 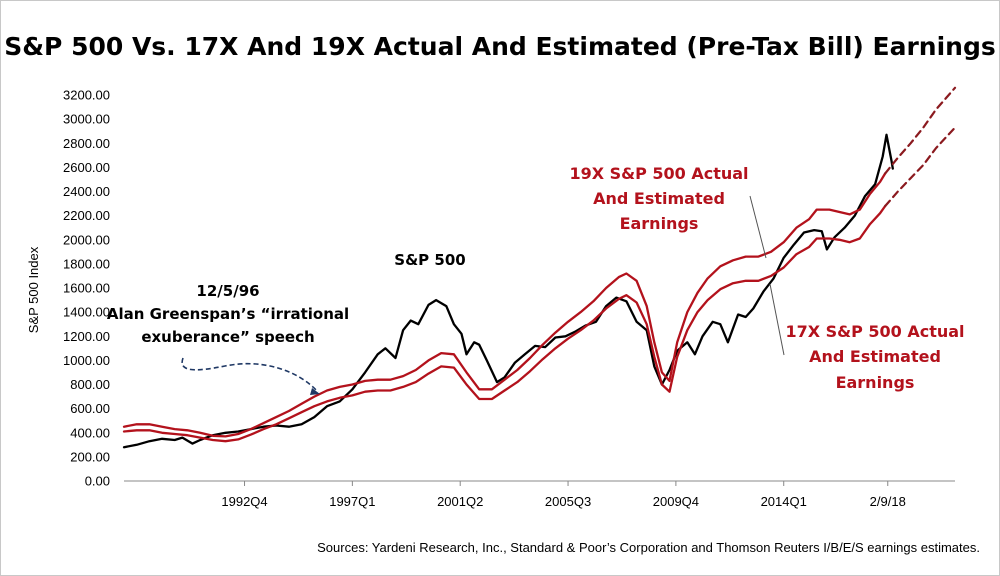 What do you see at coordinates (90, 408) in the screenshot?
I see `y-tick-label: 600.00` at bounding box center [90, 408].